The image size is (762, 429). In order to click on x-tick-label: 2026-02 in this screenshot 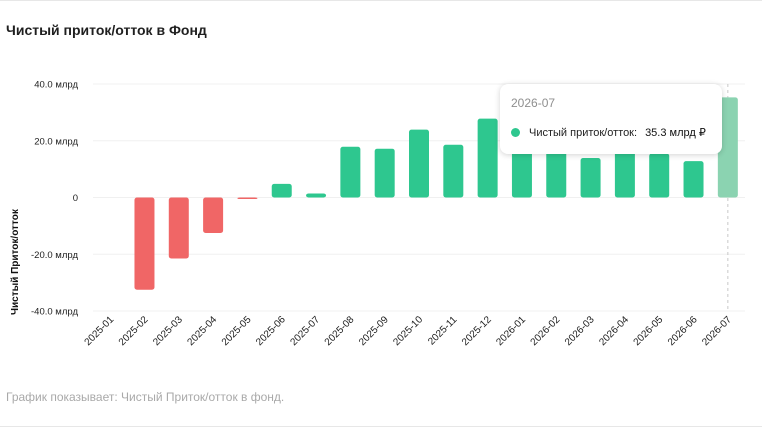, I will do `click(546, 331)`.